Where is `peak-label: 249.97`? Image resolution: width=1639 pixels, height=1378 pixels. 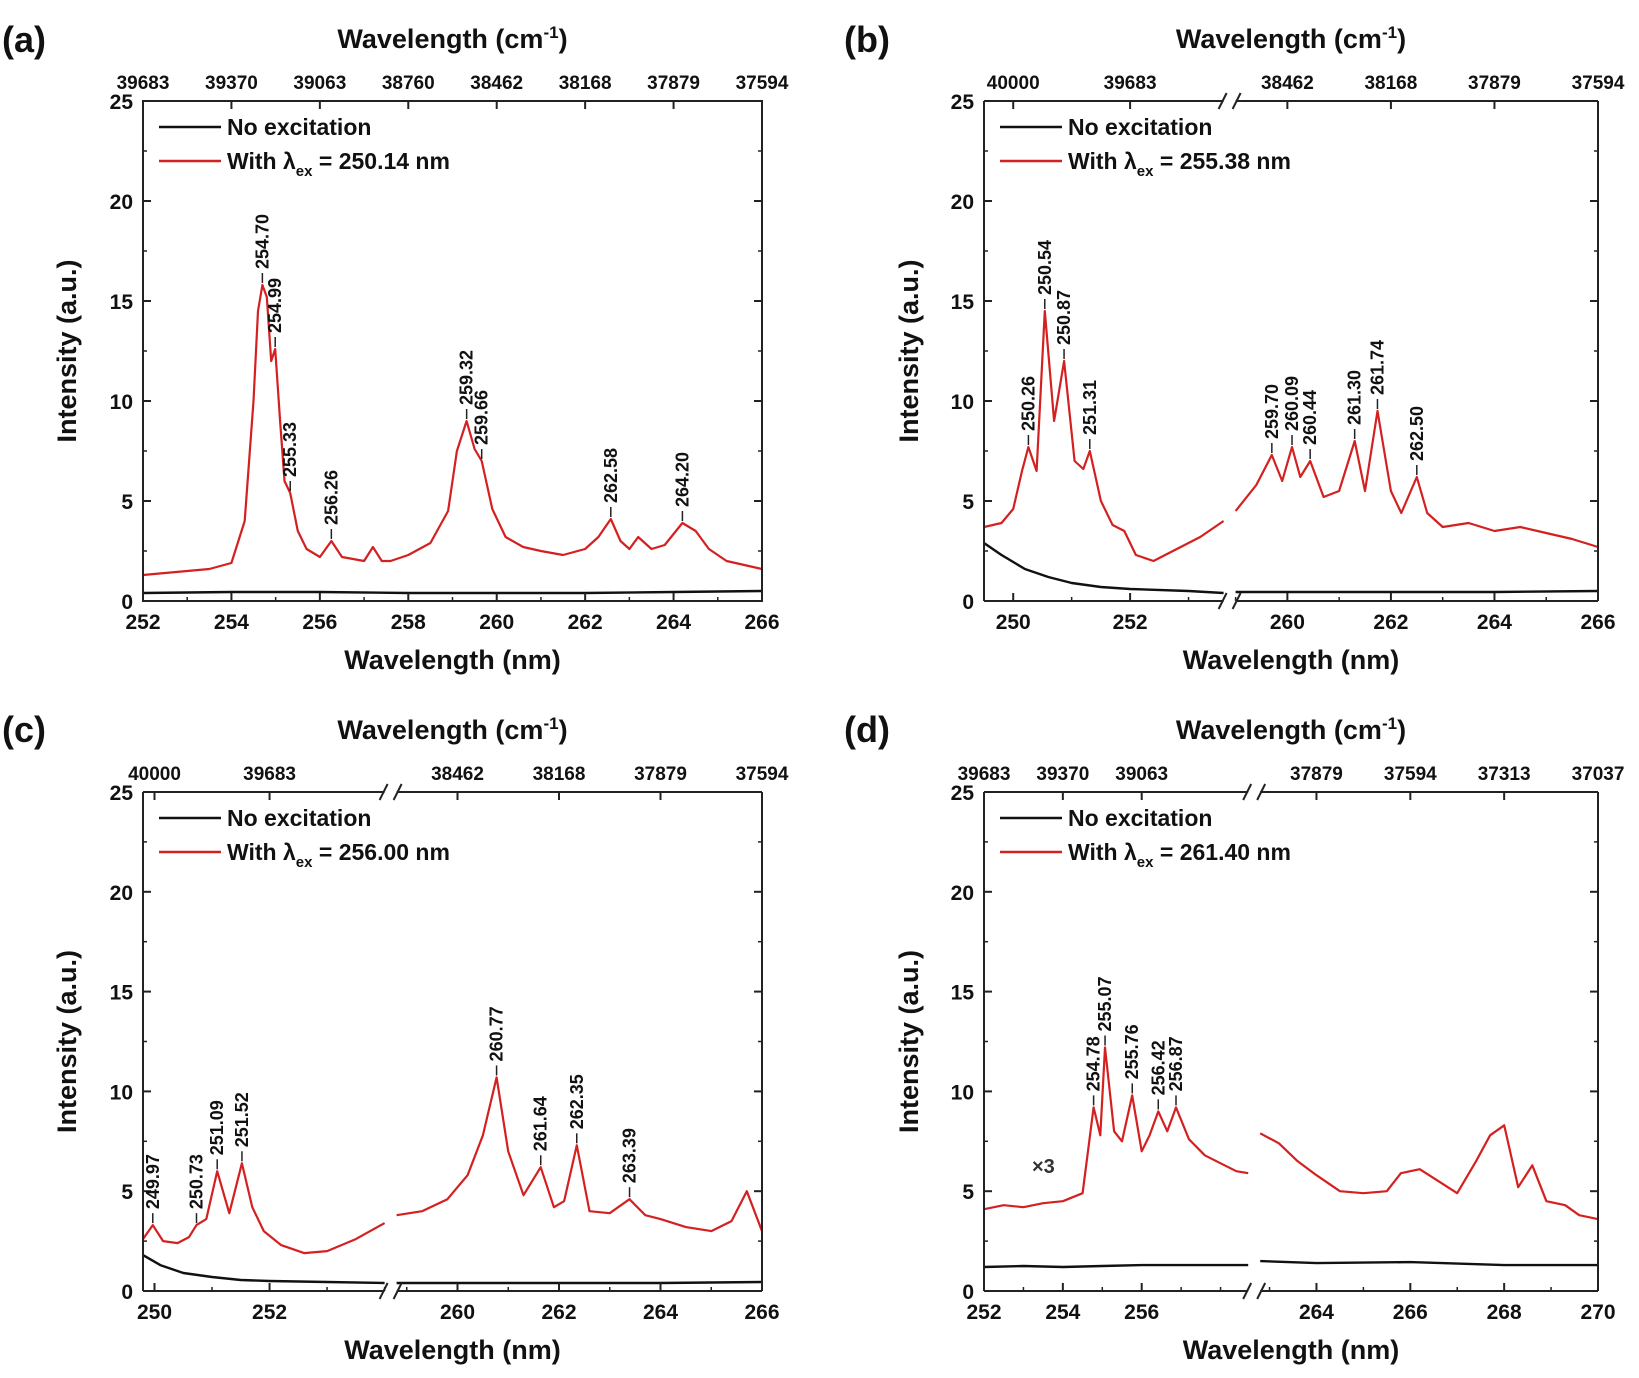
peak-label: 249.97 is located at coordinates (153, 1181).